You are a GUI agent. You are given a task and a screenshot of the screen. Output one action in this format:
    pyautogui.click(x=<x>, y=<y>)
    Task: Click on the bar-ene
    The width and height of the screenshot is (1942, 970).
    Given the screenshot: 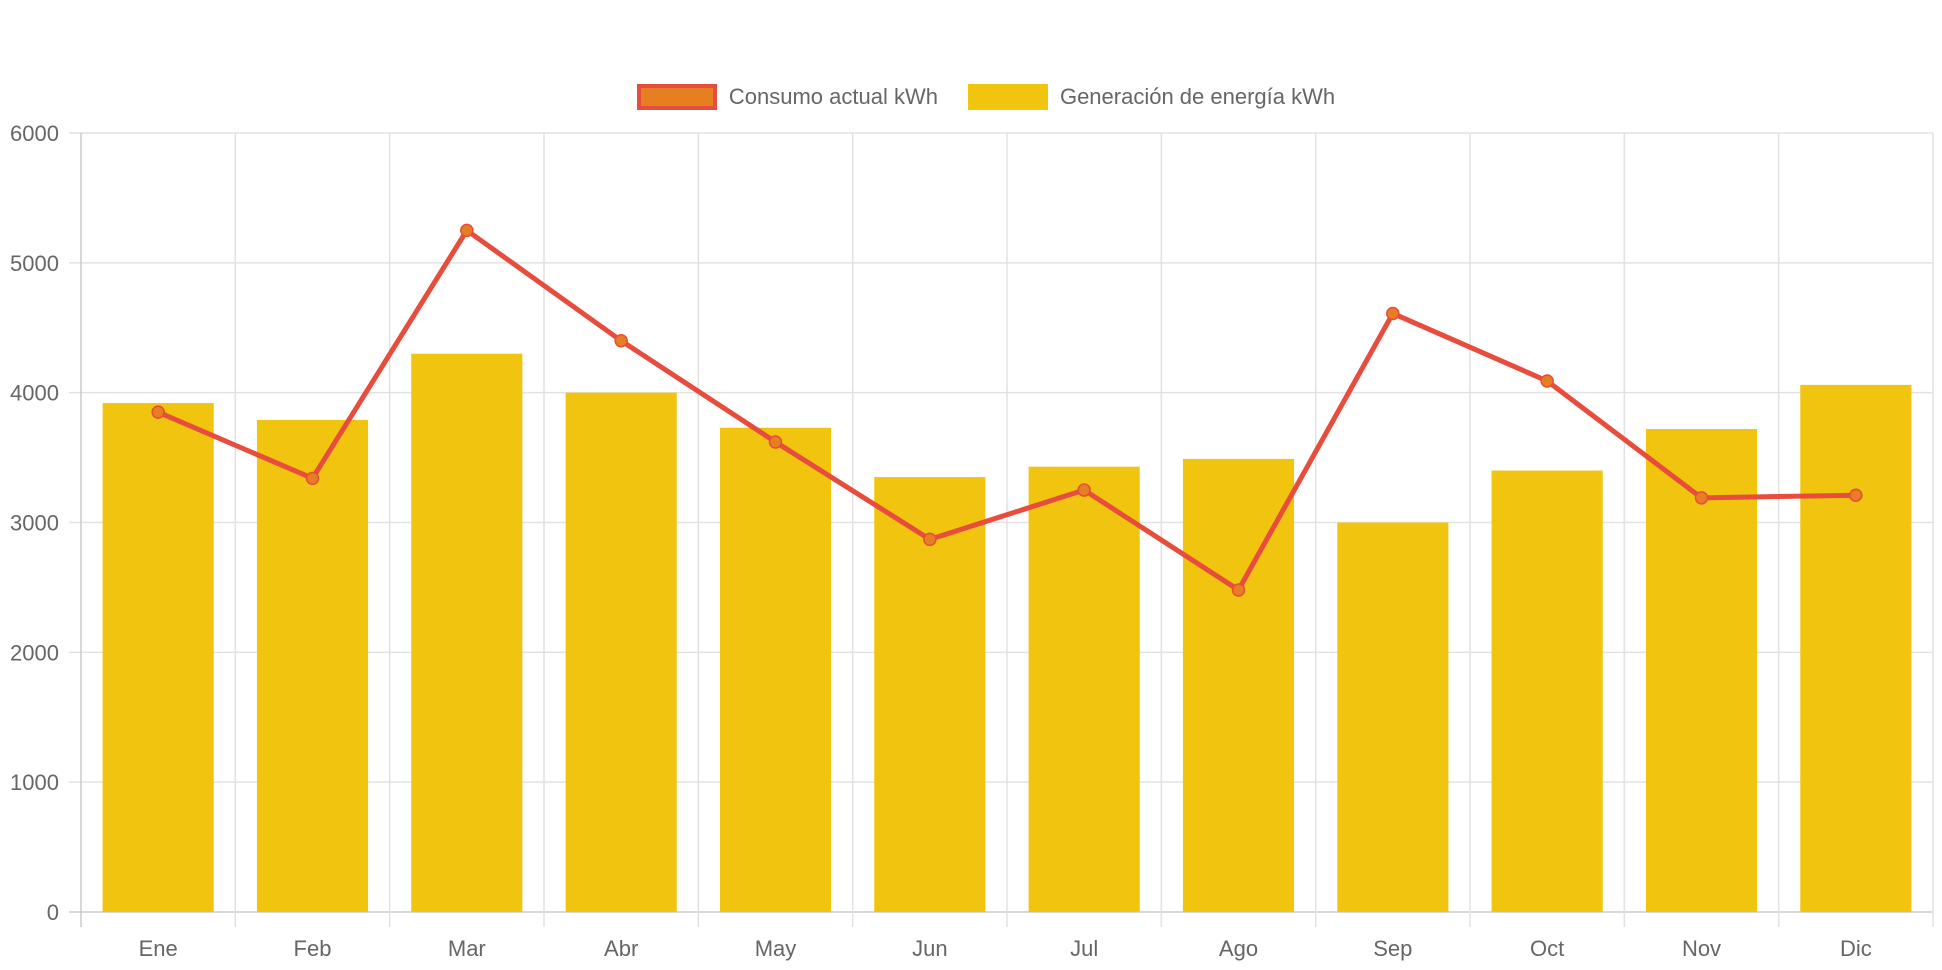 What is the action you would take?
    pyautogui.click(x=158, y=657)
    